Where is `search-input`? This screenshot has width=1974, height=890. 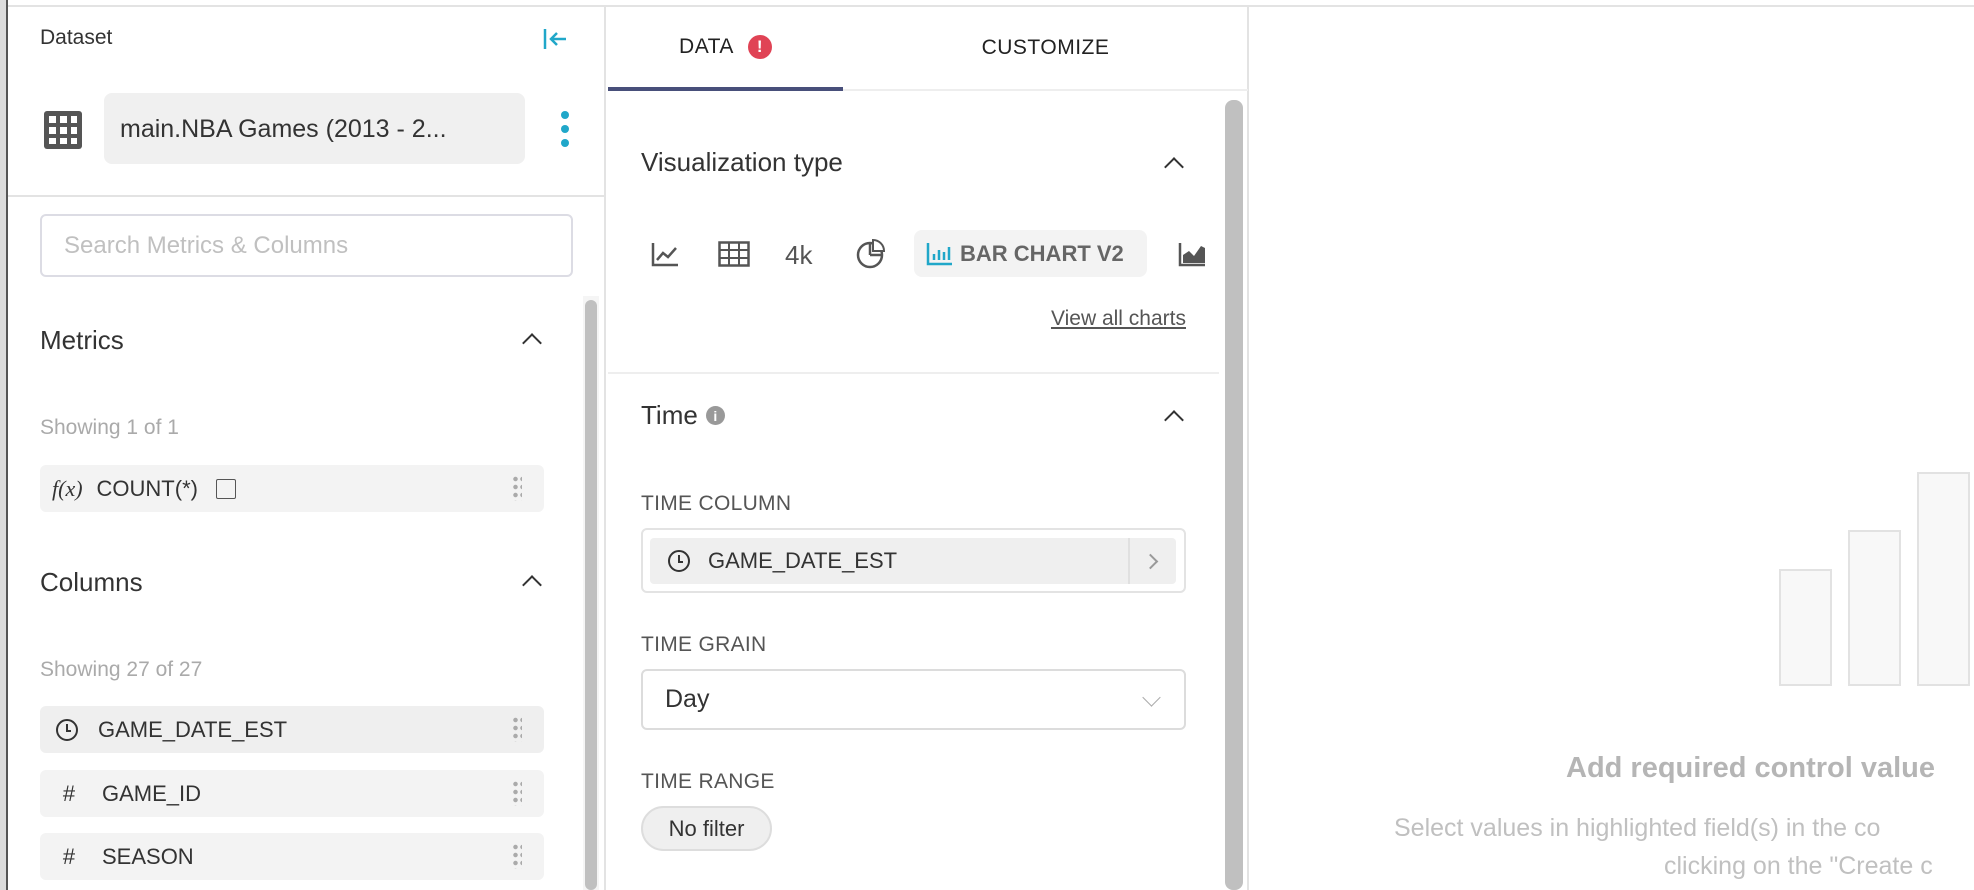 search-input is located at coordinates (306, 245).